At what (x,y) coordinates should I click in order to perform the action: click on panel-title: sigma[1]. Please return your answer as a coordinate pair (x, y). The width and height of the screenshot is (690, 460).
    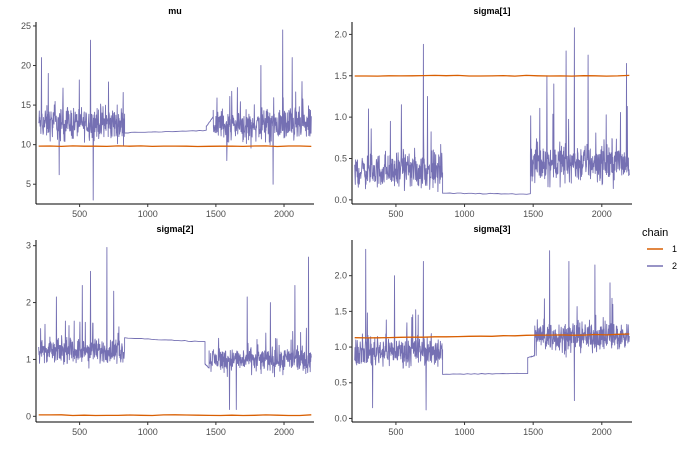
    Looking at the image, I should click on (491, 11).